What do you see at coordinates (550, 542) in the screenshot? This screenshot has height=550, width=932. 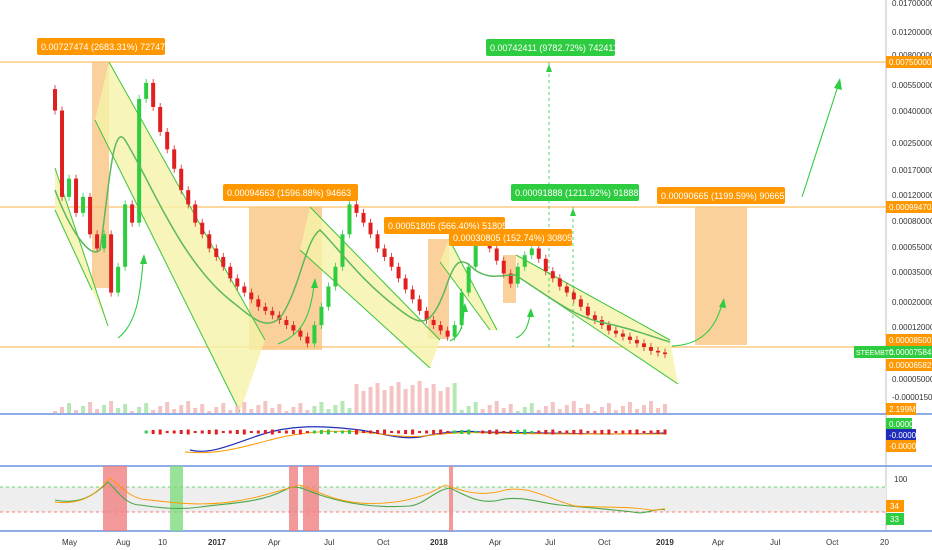 I see `time-label: Jul` at bounding box center [550, 542].